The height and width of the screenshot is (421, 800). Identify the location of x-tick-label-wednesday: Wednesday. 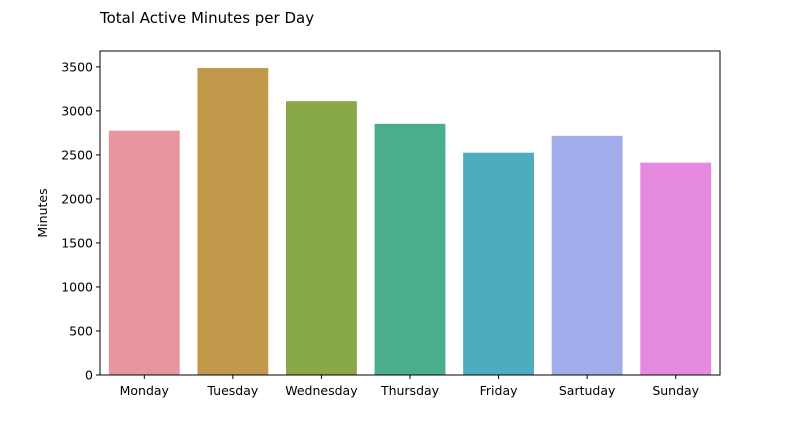
(321, 390).